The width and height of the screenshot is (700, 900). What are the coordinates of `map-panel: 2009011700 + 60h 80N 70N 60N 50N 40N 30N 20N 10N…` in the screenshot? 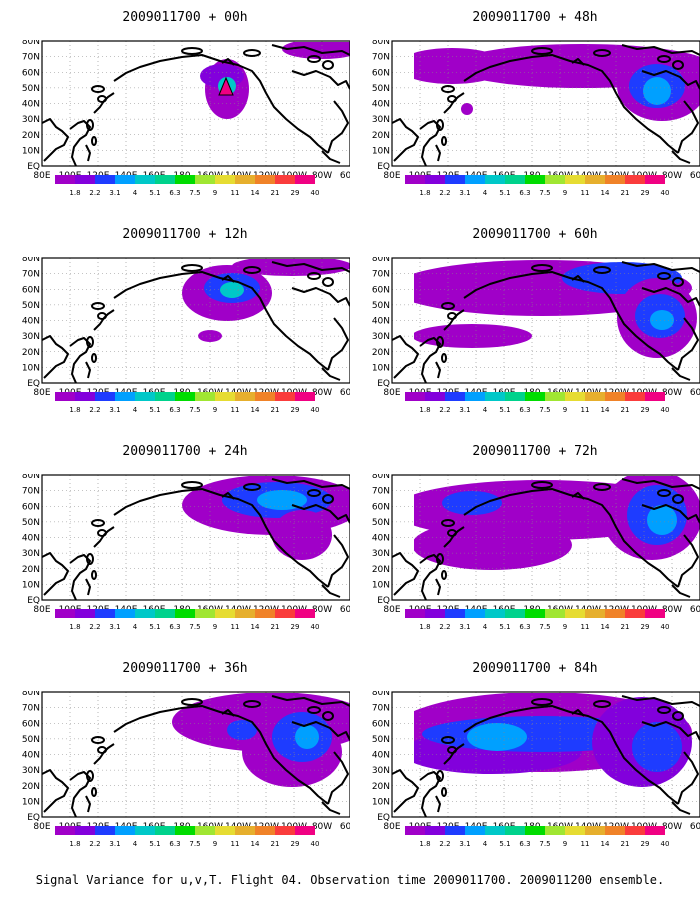 It's located at (535, 329).